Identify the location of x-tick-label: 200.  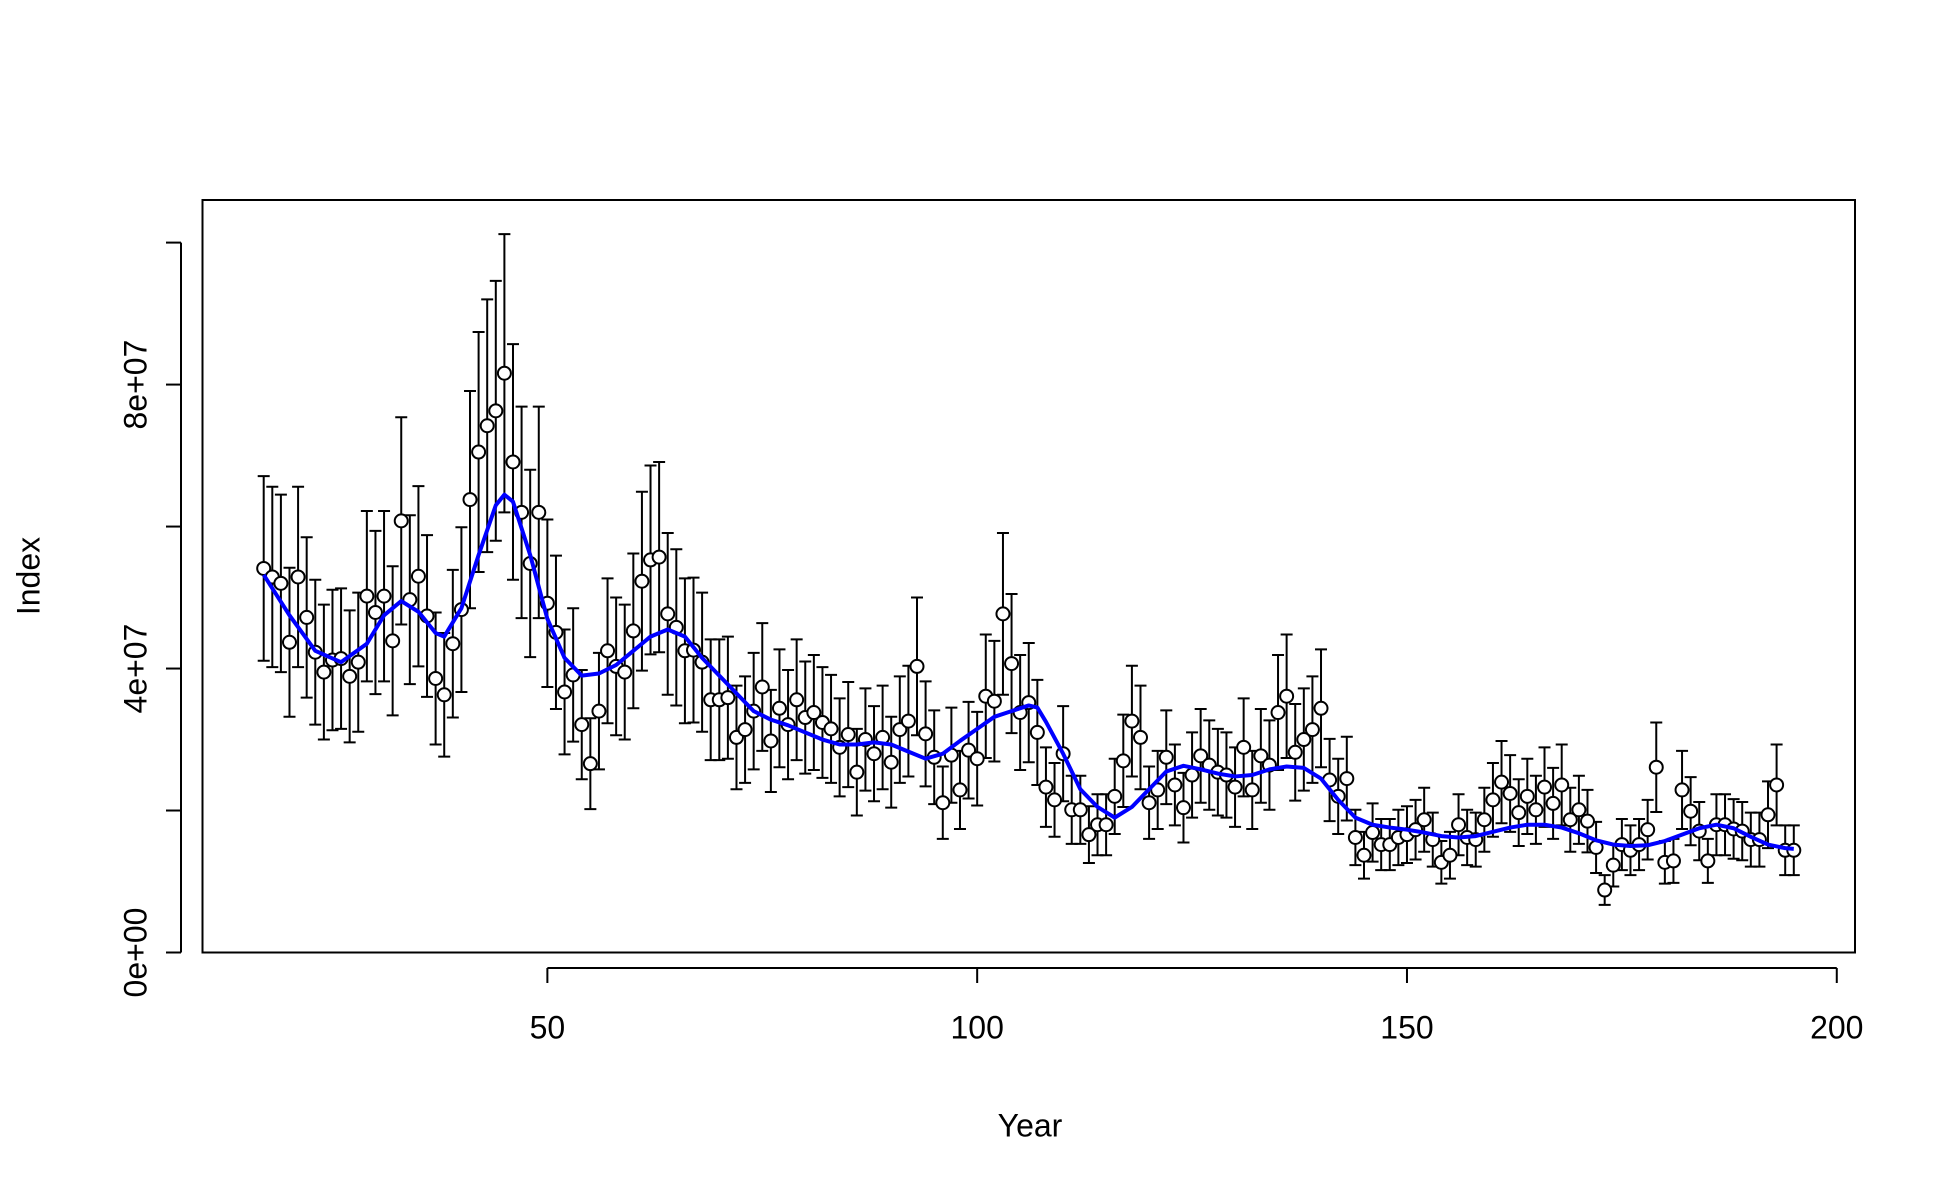
(1836, 1027).